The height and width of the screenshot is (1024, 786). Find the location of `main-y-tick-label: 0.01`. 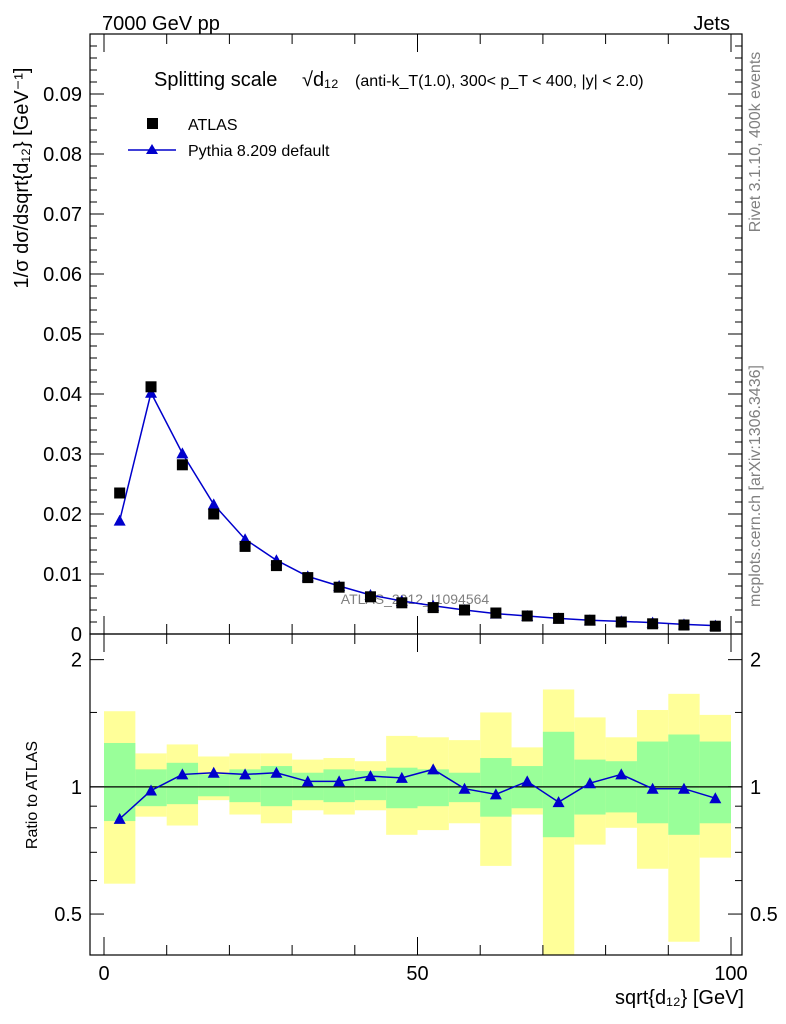

main-y-tick-label: 0.01 is located at coordinates (62, 575).